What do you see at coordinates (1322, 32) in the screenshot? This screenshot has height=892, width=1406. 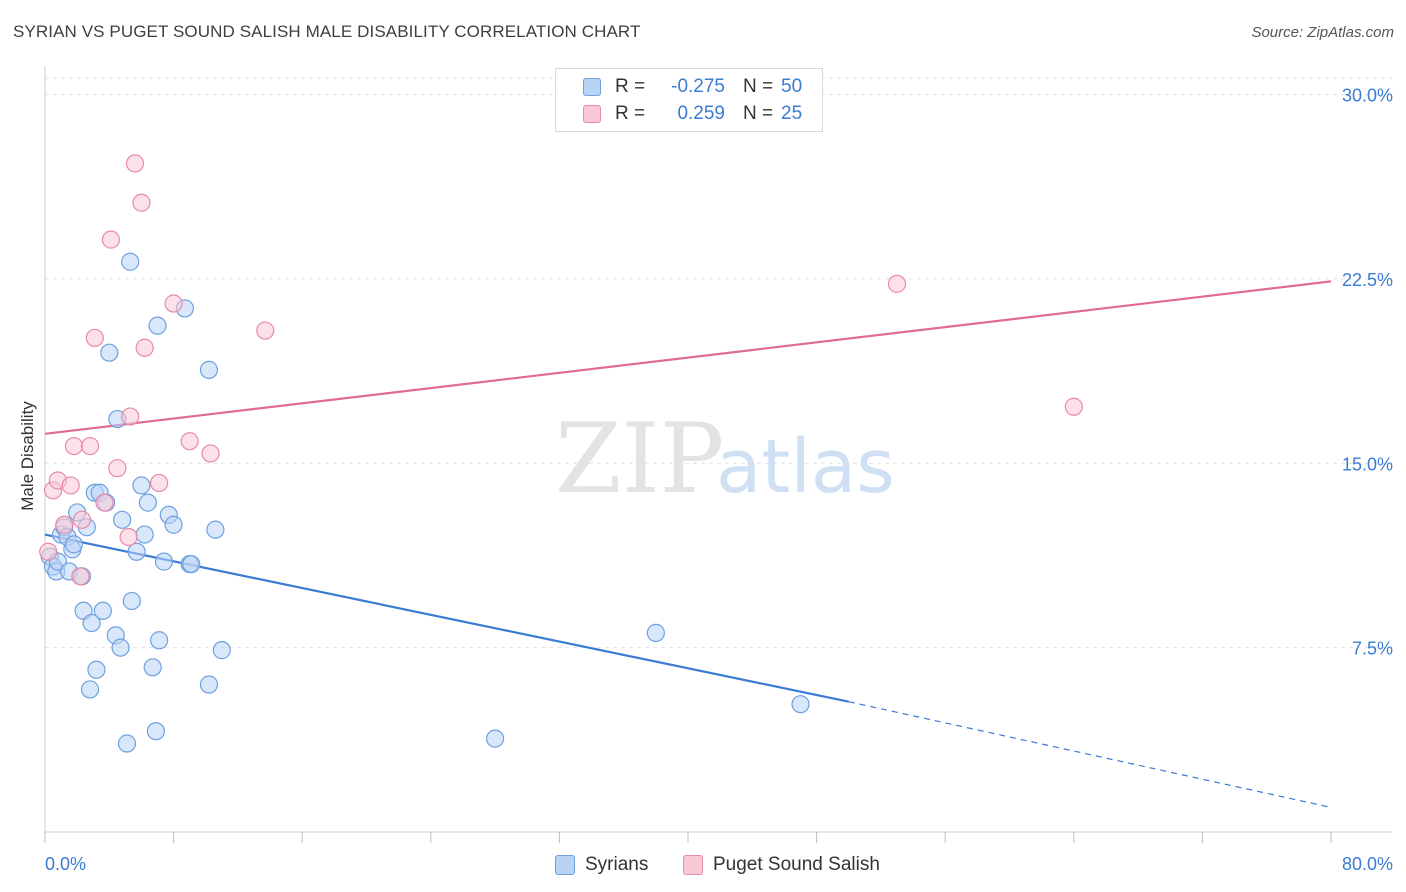 I see `source-label: Source: ZipAtlas.com` at bounding box center [1322, 32].